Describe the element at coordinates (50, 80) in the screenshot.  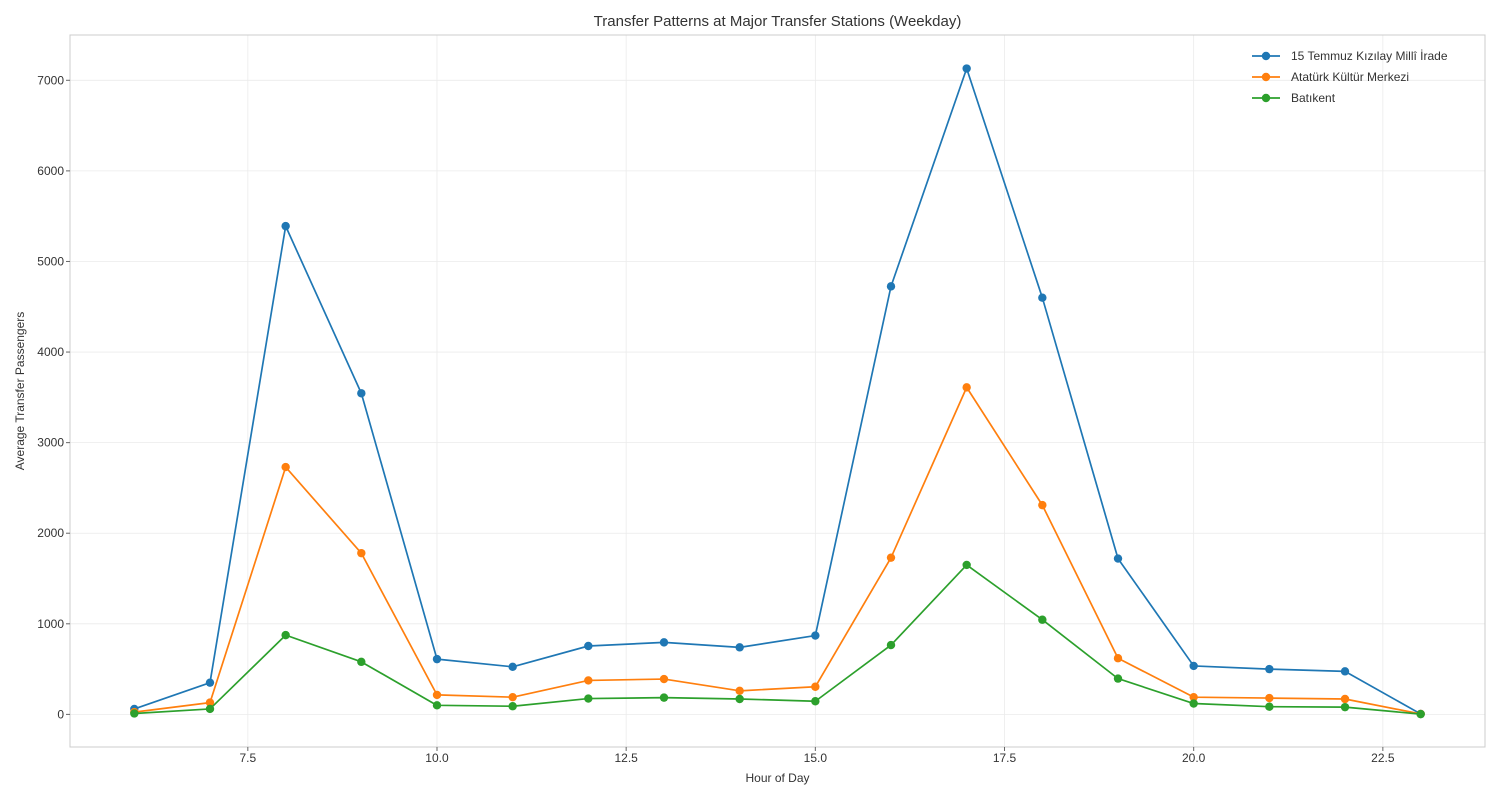
I see `y-tick-label: 7000` at that location.